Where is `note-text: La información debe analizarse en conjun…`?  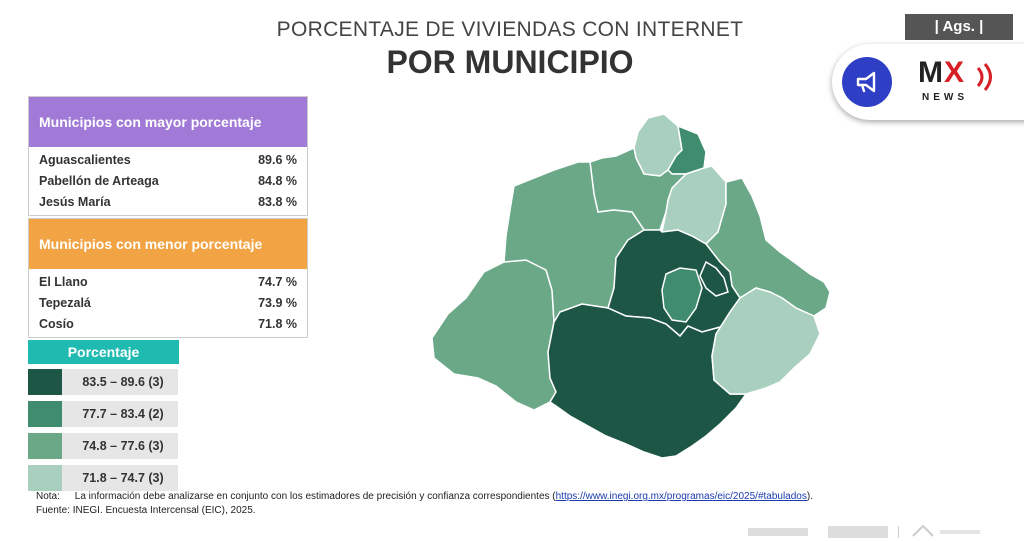 note-text: La información debe analizarse en conjun… is located at coordinates (315, 496).